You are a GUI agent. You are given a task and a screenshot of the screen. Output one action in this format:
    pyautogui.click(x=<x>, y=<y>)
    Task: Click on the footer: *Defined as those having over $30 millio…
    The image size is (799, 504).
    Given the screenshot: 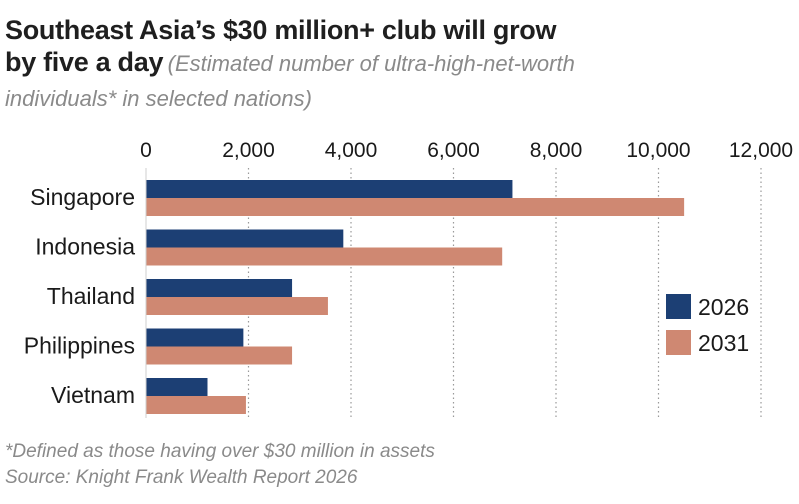 What is the action you would take?
    pyautogui.click(x=220, y=465)
    